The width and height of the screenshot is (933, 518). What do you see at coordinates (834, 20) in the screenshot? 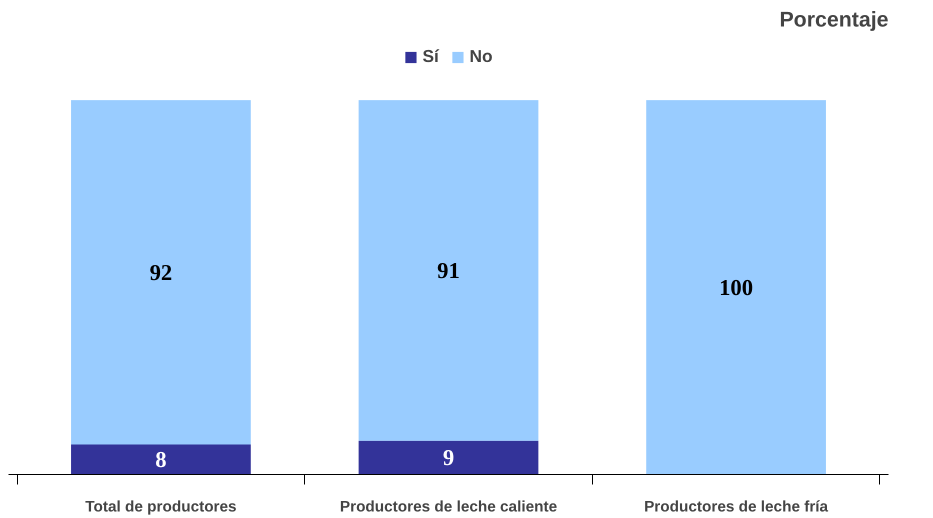
I see `chart-title: Porcentaje` at bounding box center [834, 20].